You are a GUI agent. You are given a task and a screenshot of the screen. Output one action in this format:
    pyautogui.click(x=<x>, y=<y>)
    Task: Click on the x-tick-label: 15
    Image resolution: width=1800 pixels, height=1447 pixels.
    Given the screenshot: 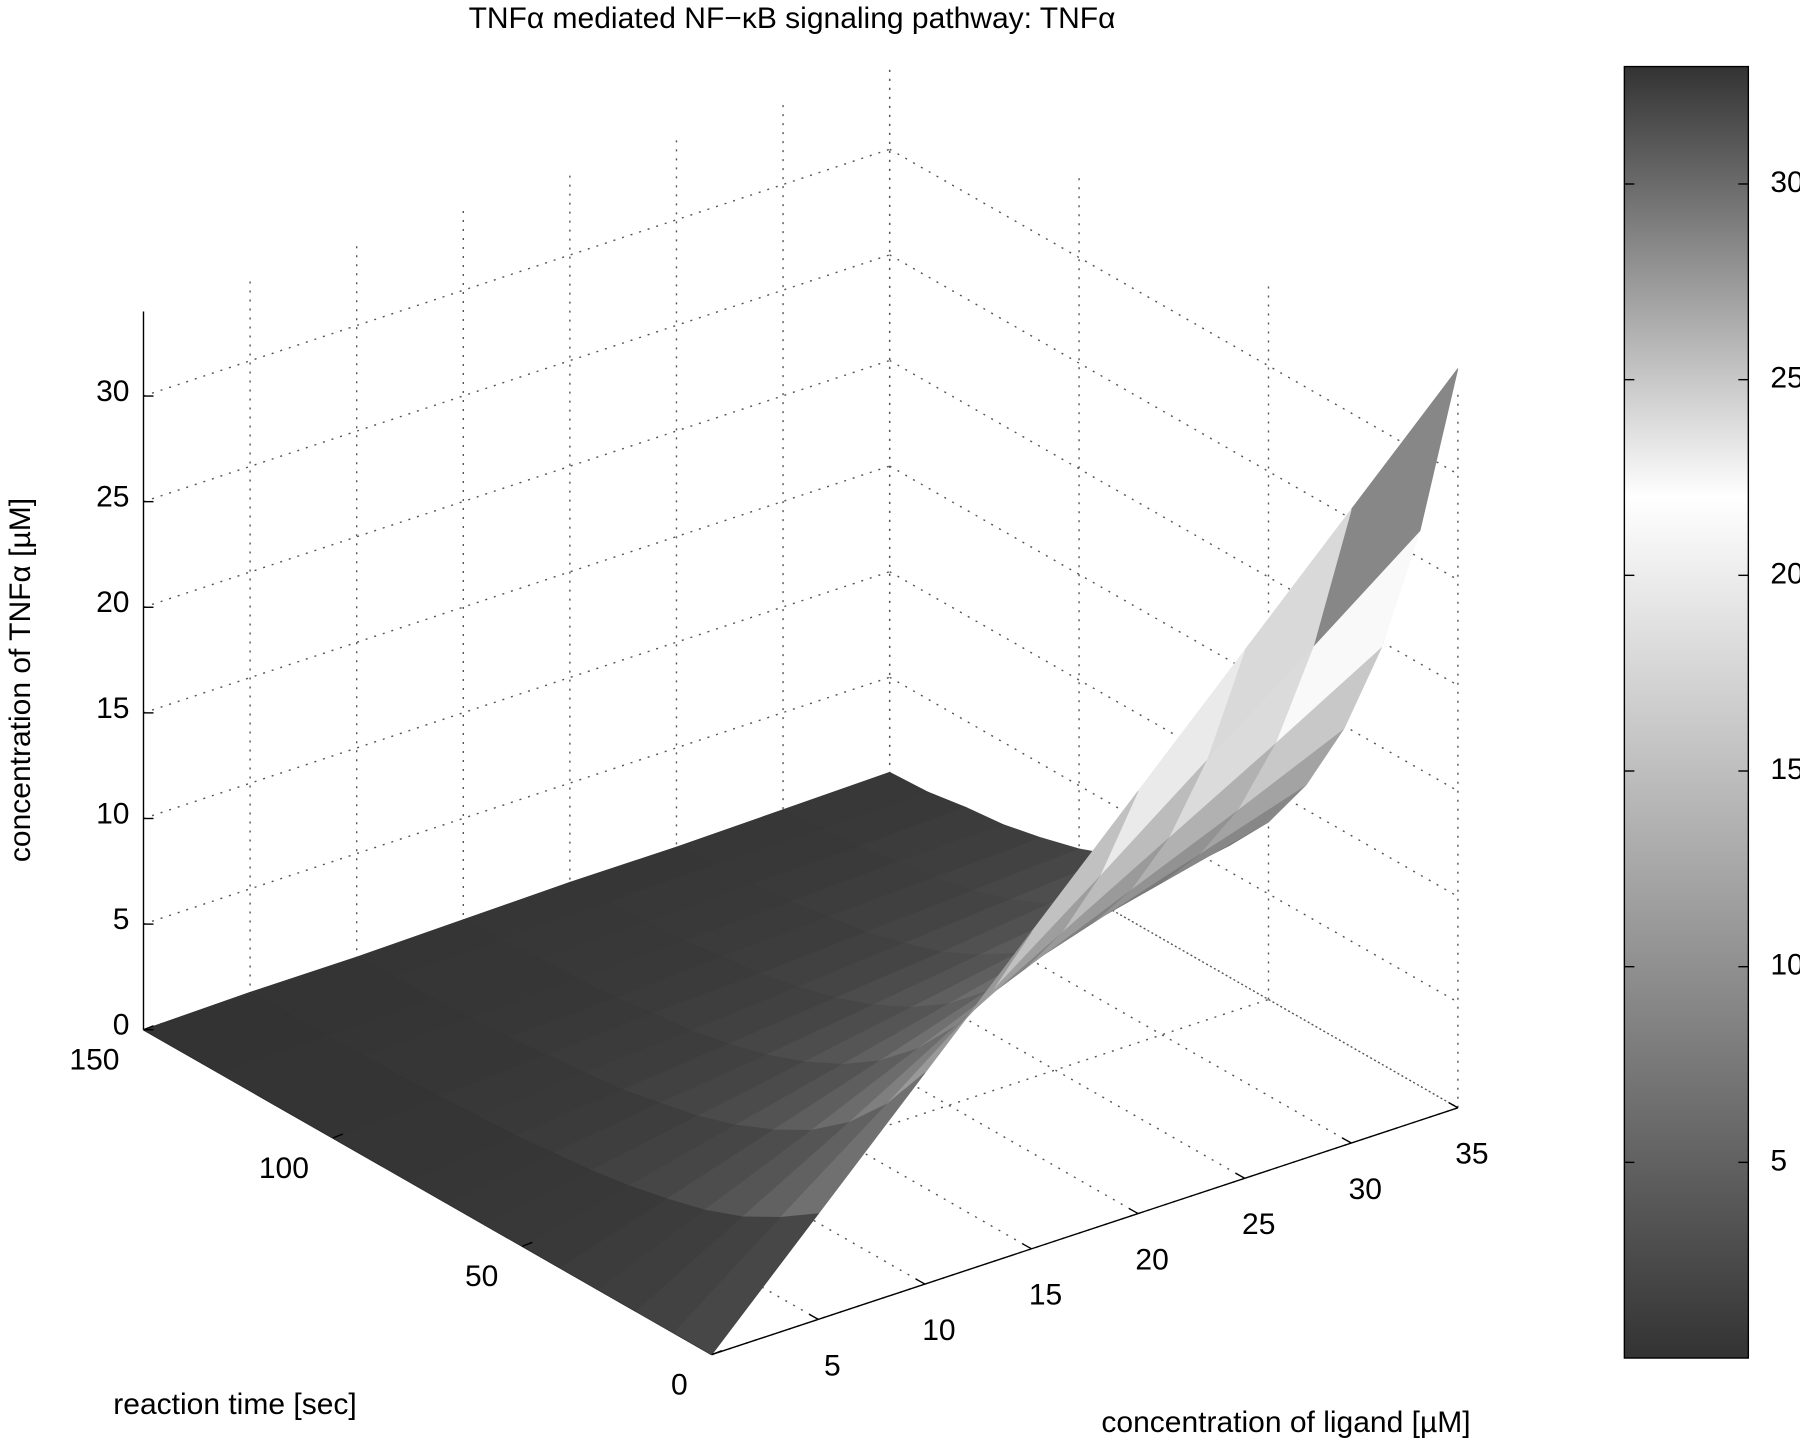 What is the action you would take?
    pyautogui.click(x=1045, y=1295)
    